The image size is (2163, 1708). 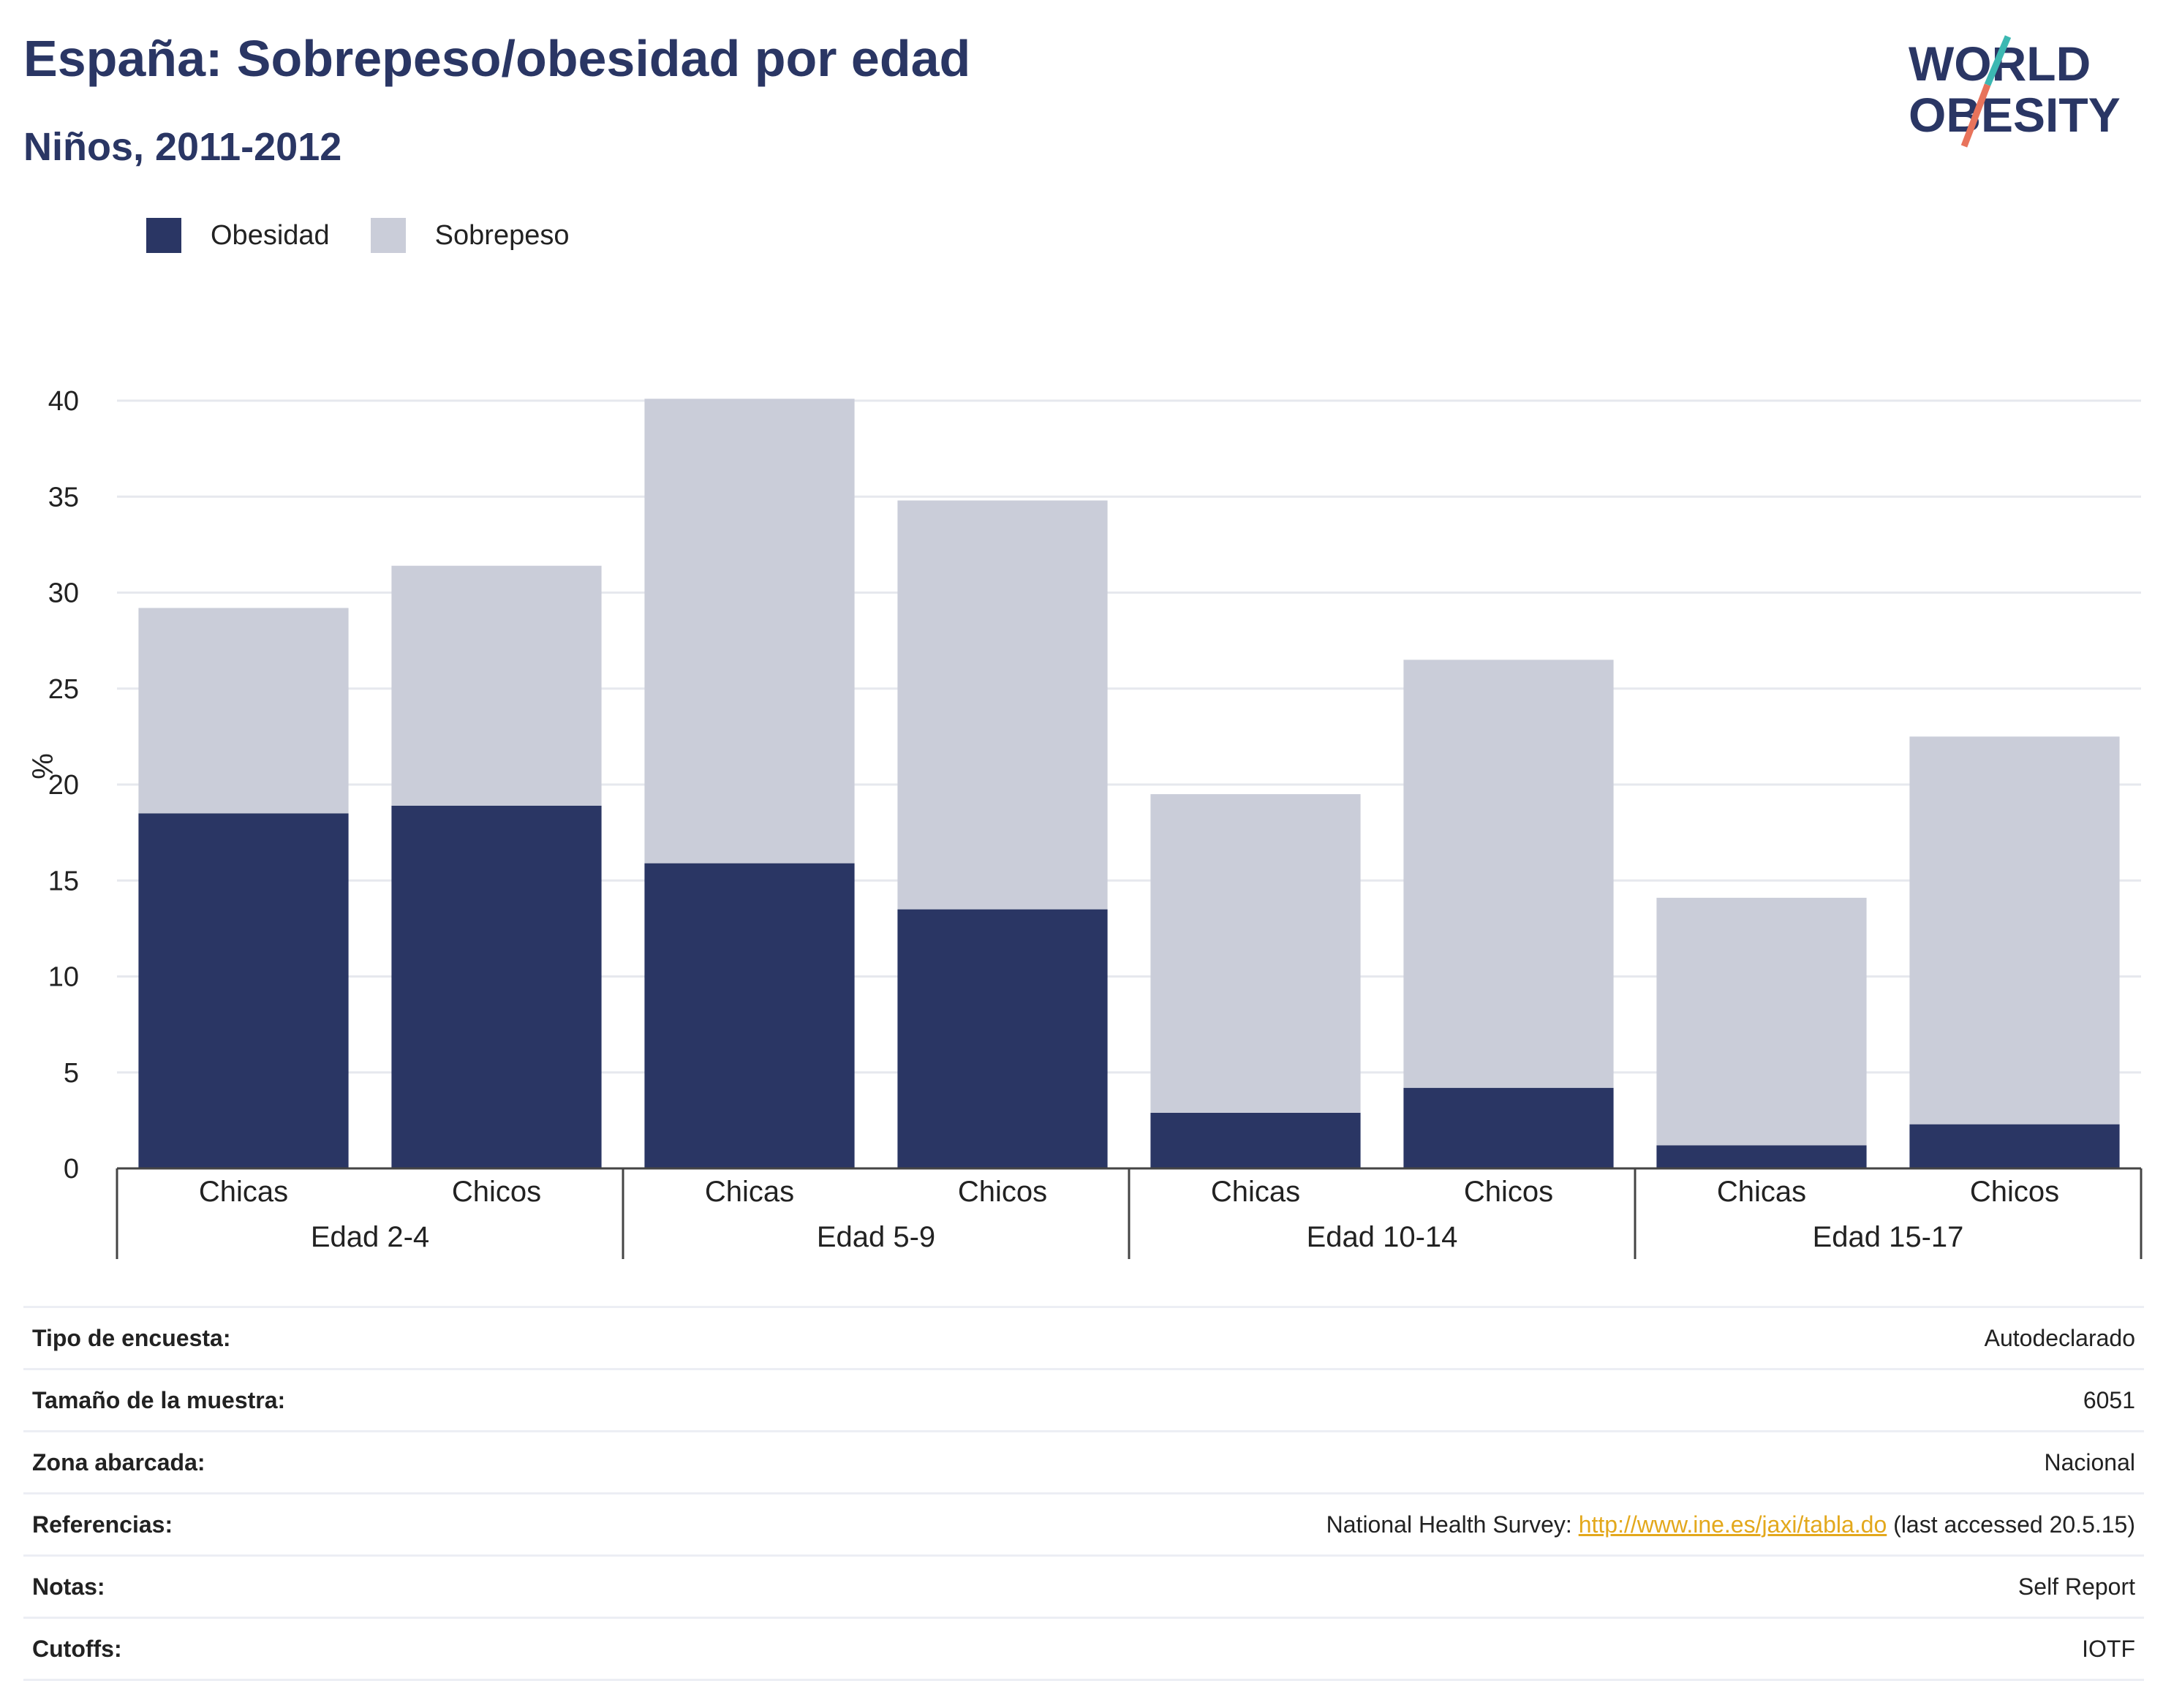 I want to click on legend: Obesidad Sobrepeso, so click(x=378, y=235).